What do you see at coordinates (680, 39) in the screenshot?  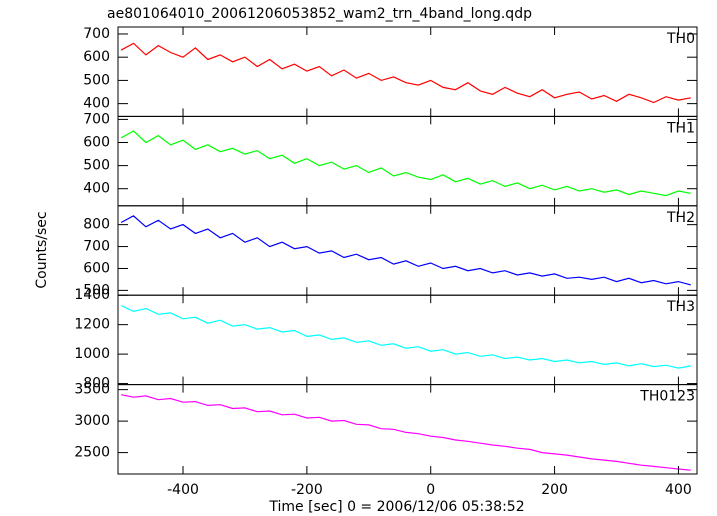 I see `panel-label: TH0` at bounding box center [680, 39].